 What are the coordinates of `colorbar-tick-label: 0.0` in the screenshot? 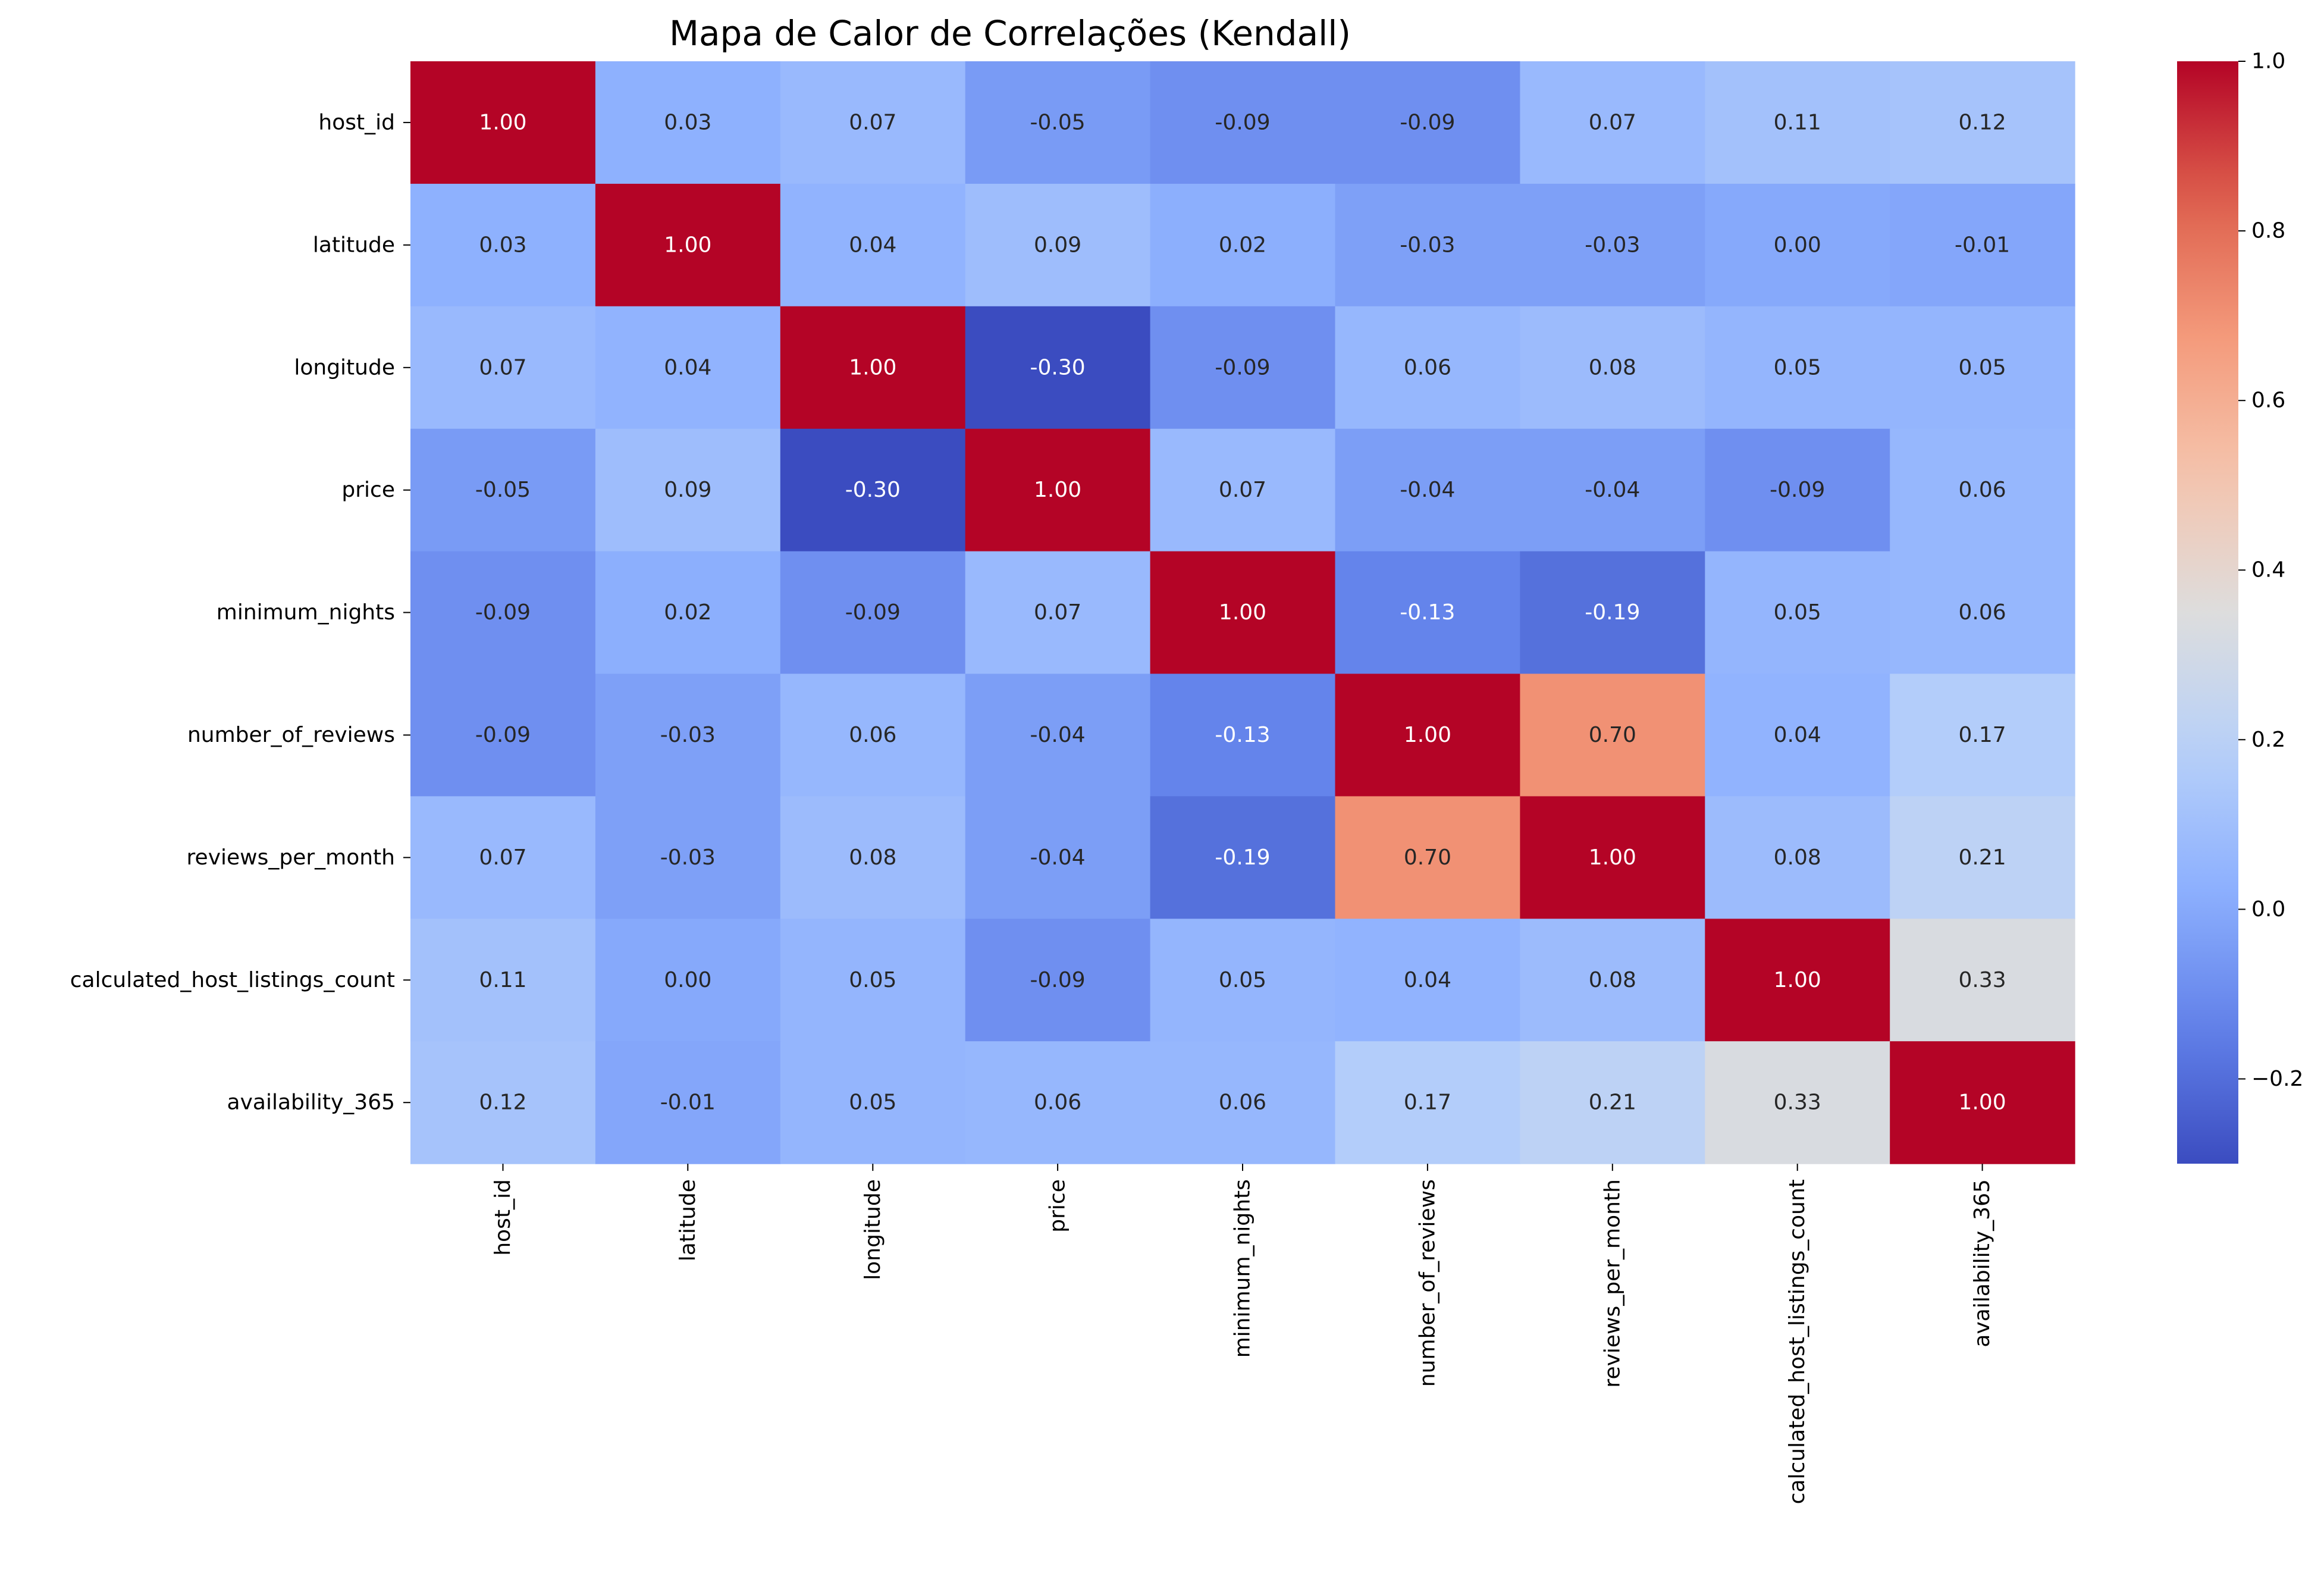 It's located at (2268, 910).